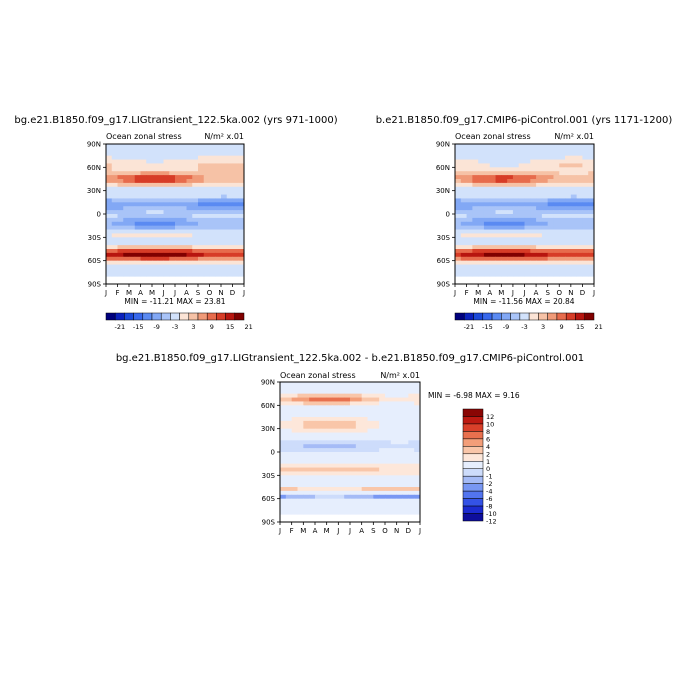 This screenshot has width=700, height=700. Describe the element at coordinates (165, 316) in the screenshot. I see `colorbar-swatch` at that location.